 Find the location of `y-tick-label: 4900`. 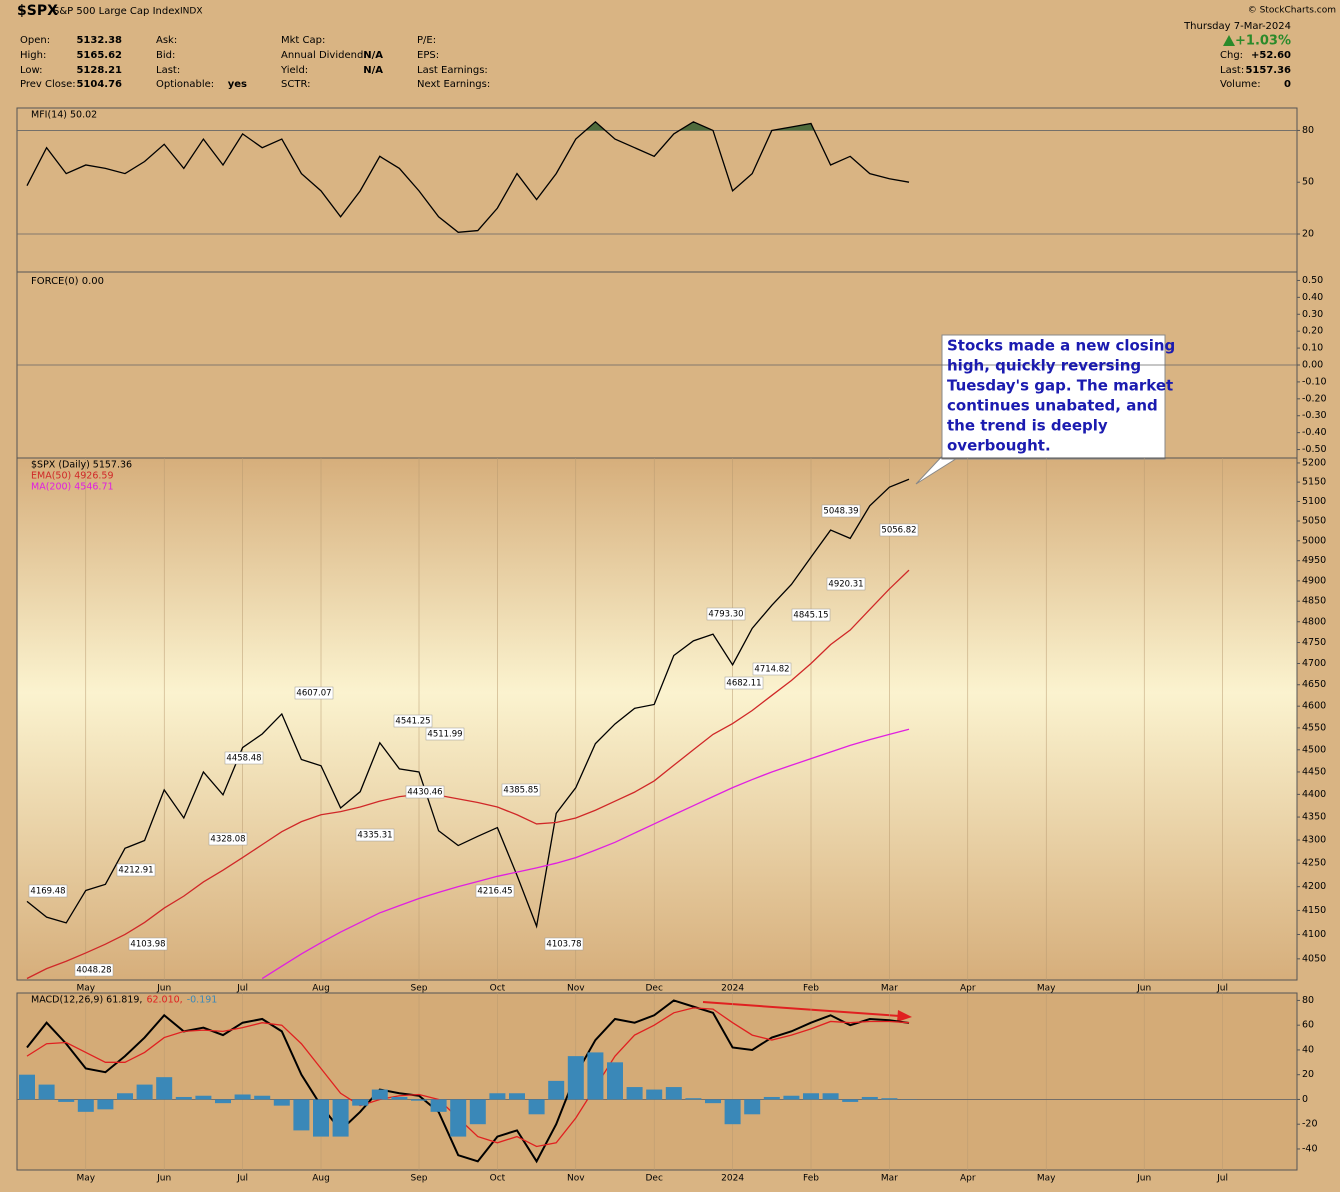

y-tick-label: 4900 is located at coordinates (1314, 580).